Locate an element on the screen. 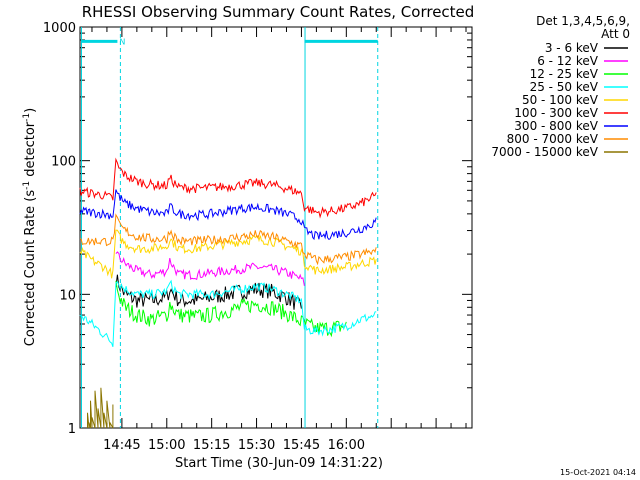 The image size is (640, 480). timestamp: 15-Oct-2021 04:14 is located at coordinates (598, 472).